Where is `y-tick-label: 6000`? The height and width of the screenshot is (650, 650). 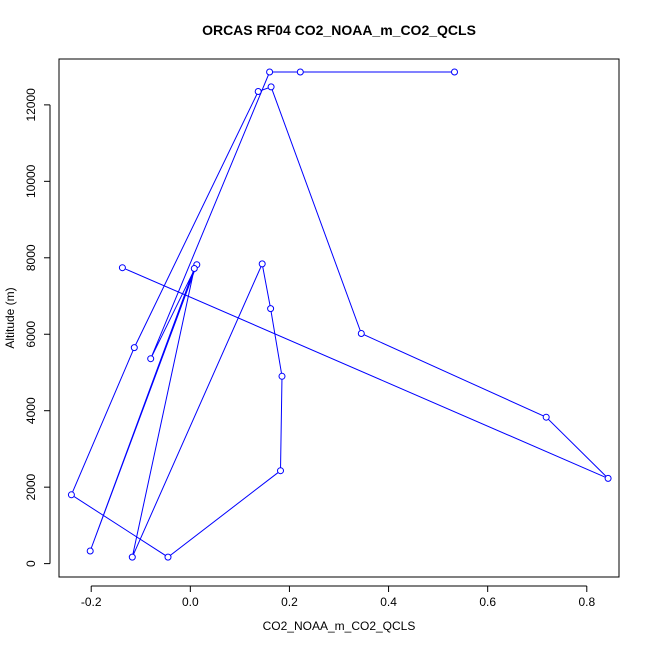 y-tick-label: 6000 is located at coordinates (31, 334).